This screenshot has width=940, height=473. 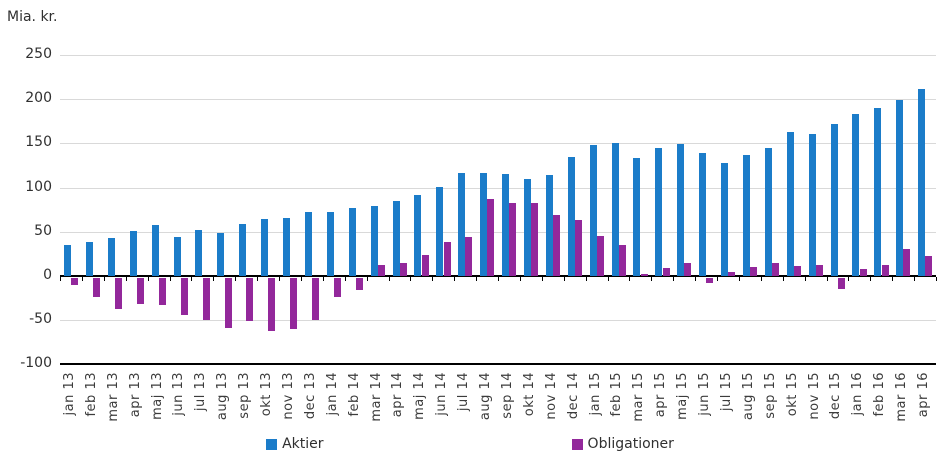 What do you see at coordinates (420, 396) in the screenshot?
I see `x-axis-label: maj 14` at bounding box center [420, 396].